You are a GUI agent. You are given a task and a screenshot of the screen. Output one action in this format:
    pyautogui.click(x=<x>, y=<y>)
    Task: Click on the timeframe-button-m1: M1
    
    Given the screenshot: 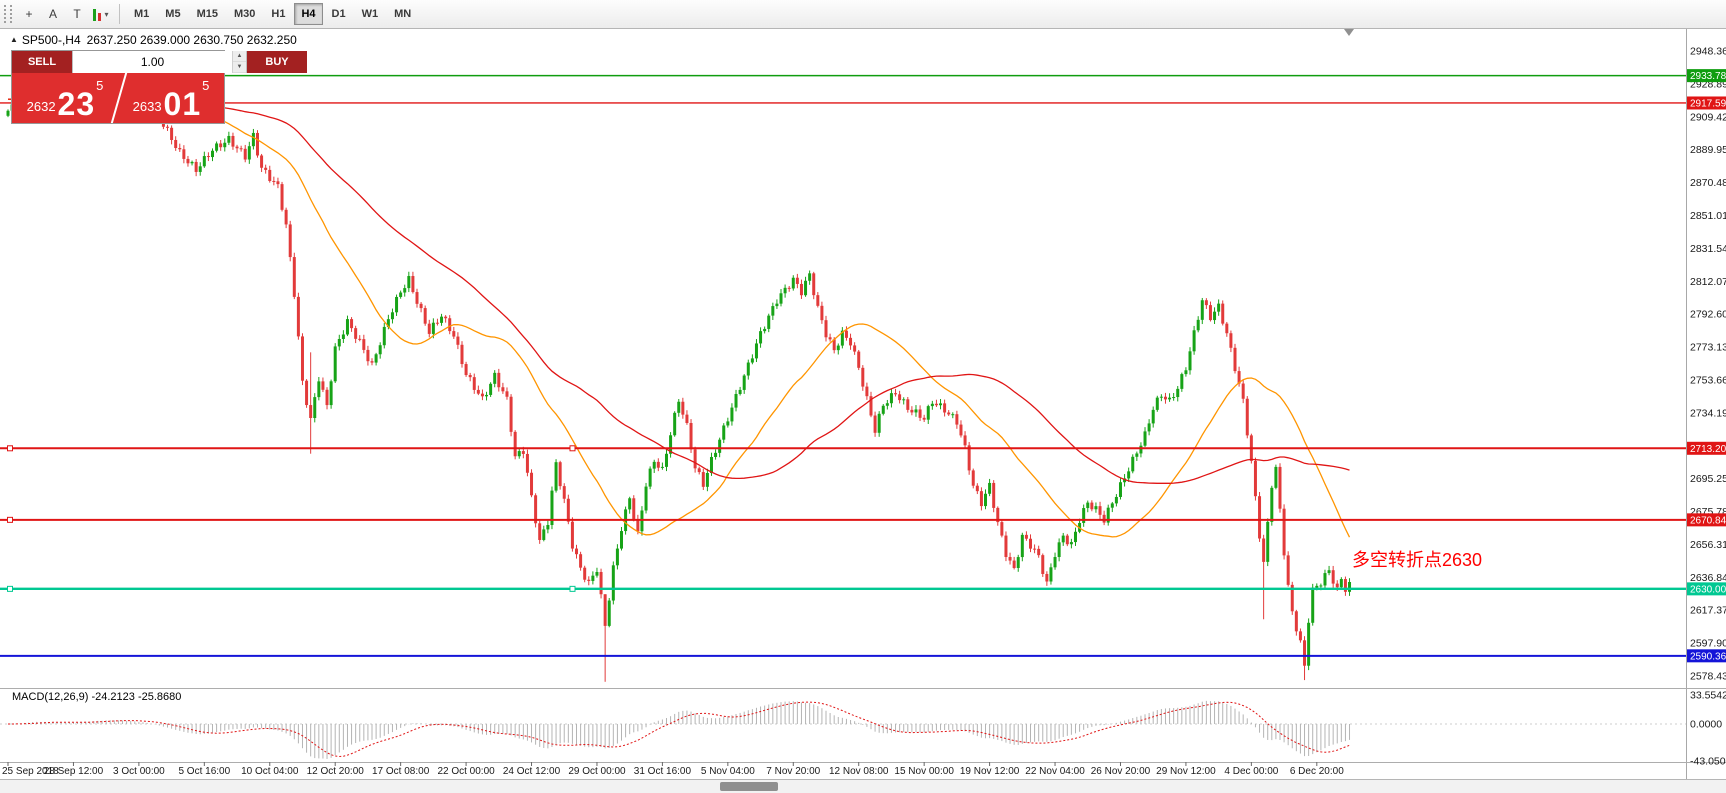 What is the action you would take?
    pyautogui.click(x=141, y=14)
    